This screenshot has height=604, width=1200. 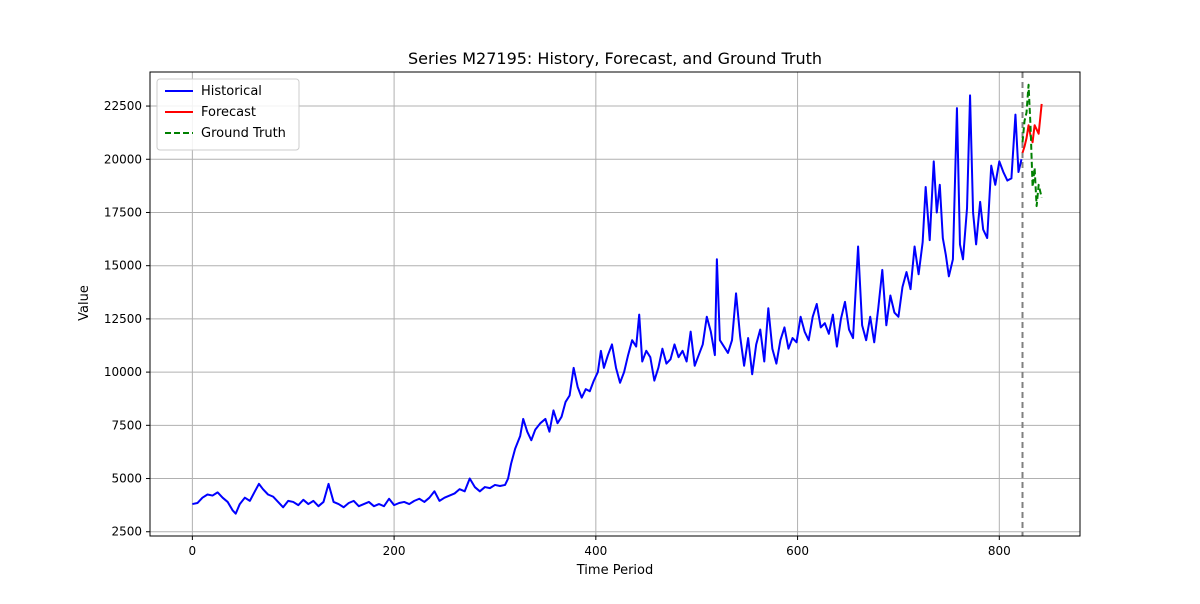 What do you see at coordinates (123, 212) in the screenshot?
I see `y-tick-label: 17500` at bounding box center [123, 212].